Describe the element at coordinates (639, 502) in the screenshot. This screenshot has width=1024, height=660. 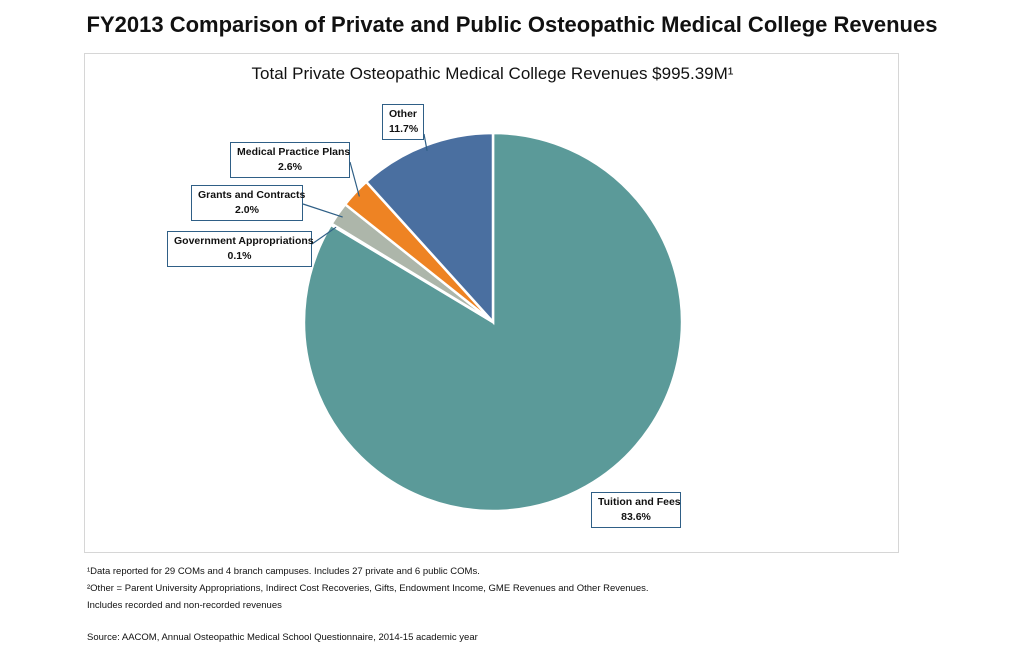
I see `callout-label: Tuition and Fees` at that location.